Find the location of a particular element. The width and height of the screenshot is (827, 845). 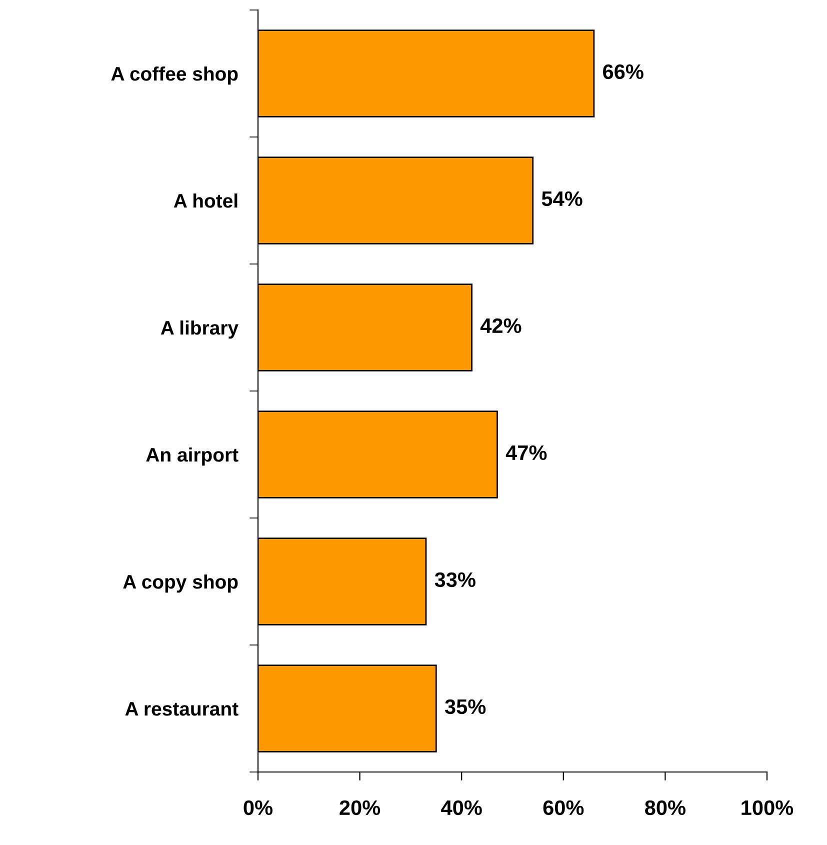

y-tick-label: A copy shop is located at coordinates (180, 583).